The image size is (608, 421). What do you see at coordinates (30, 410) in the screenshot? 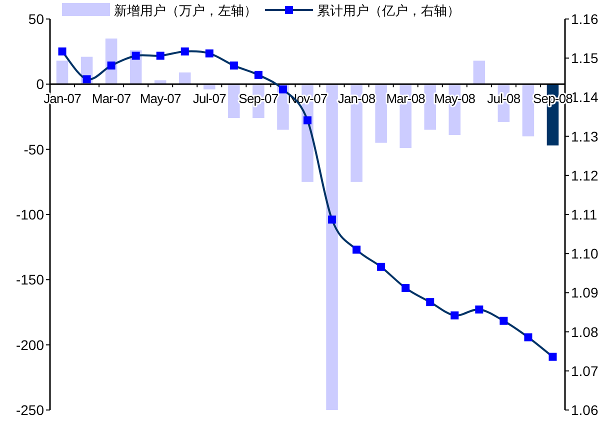
I see `y-tick-label: -250` at bounding box center [30, 410].